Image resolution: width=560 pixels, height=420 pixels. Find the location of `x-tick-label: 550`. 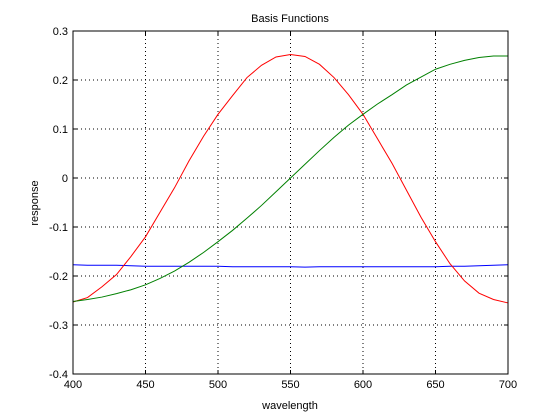

x-tick-label: 550 is located at coordinates (290, 385).